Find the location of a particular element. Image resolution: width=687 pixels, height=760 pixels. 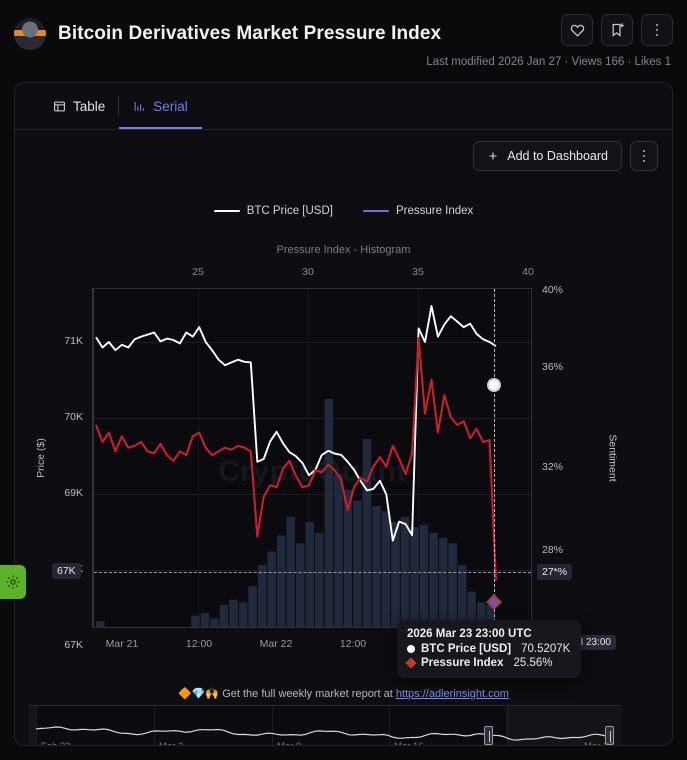

tooltip-row-pressure: Pressure Index 25.56% is located at coordinates (487, 663).